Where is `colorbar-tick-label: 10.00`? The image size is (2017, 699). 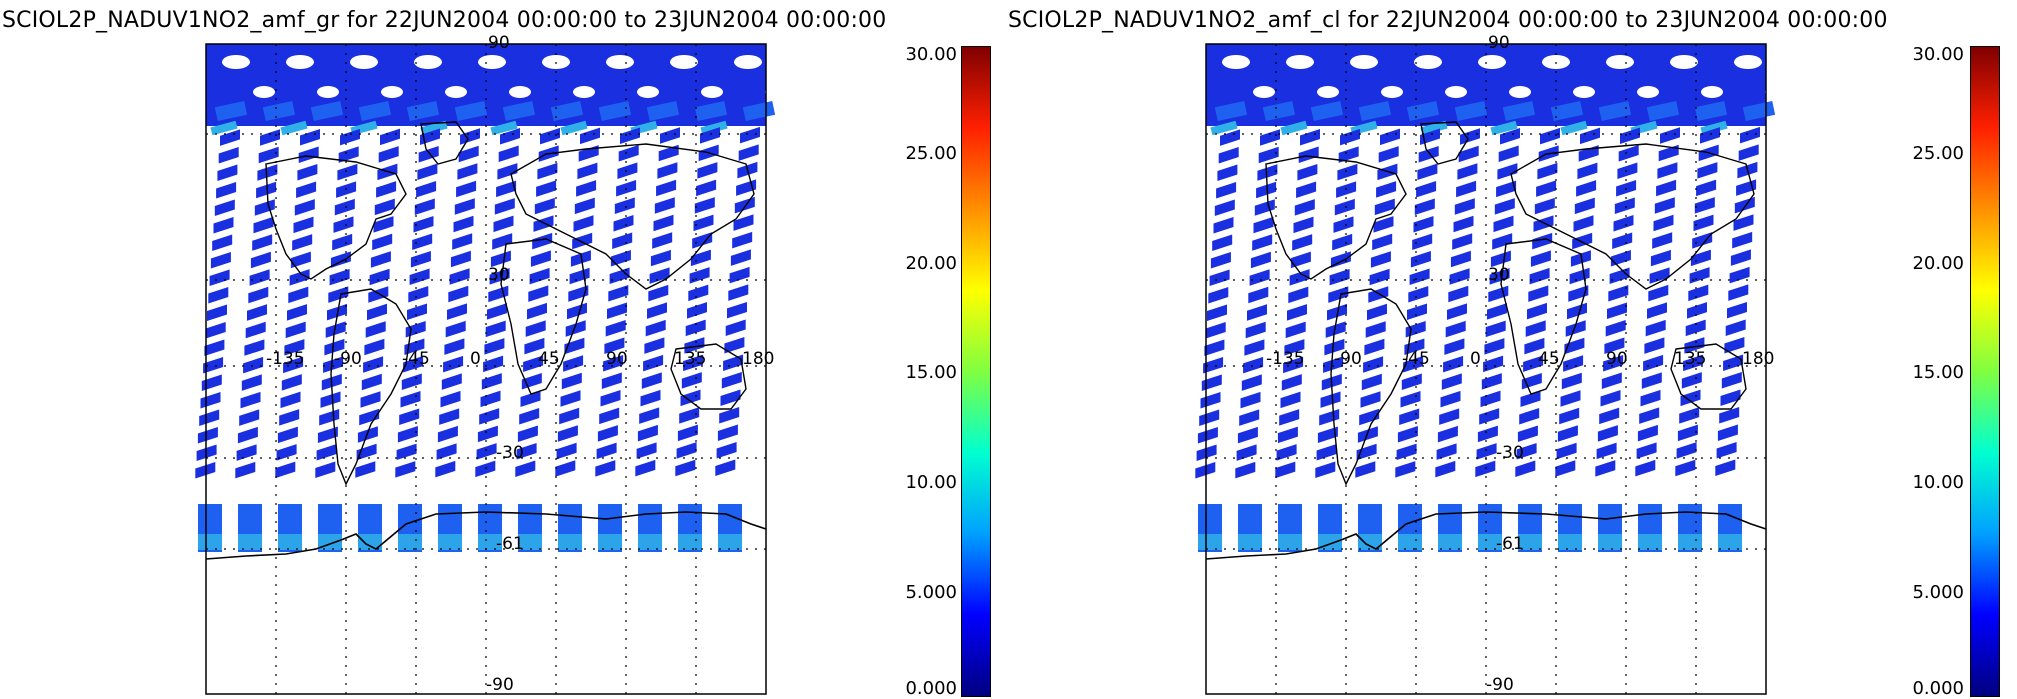
colorbar-tick-label: 10.00 is located at coordinates (1938, 482).